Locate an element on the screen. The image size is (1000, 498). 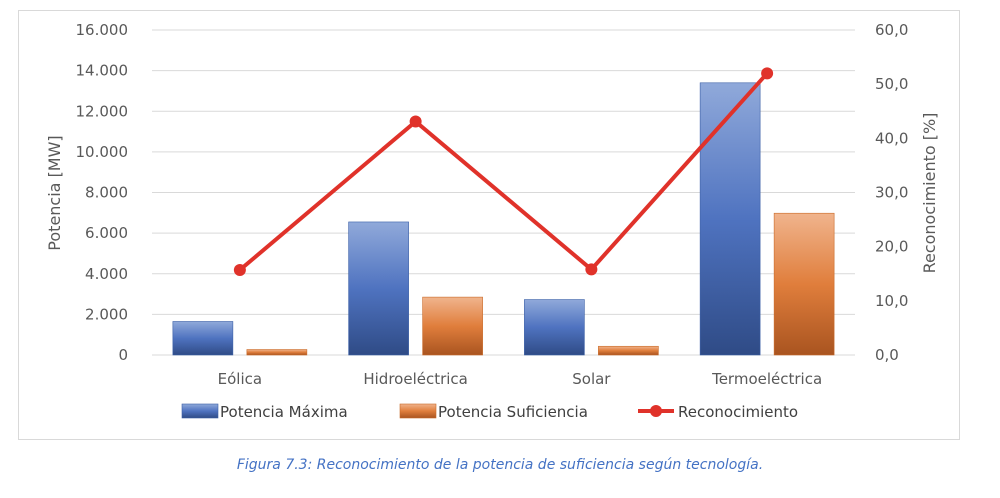
x-tick-label: Solar is located at coordinates (591, 379).